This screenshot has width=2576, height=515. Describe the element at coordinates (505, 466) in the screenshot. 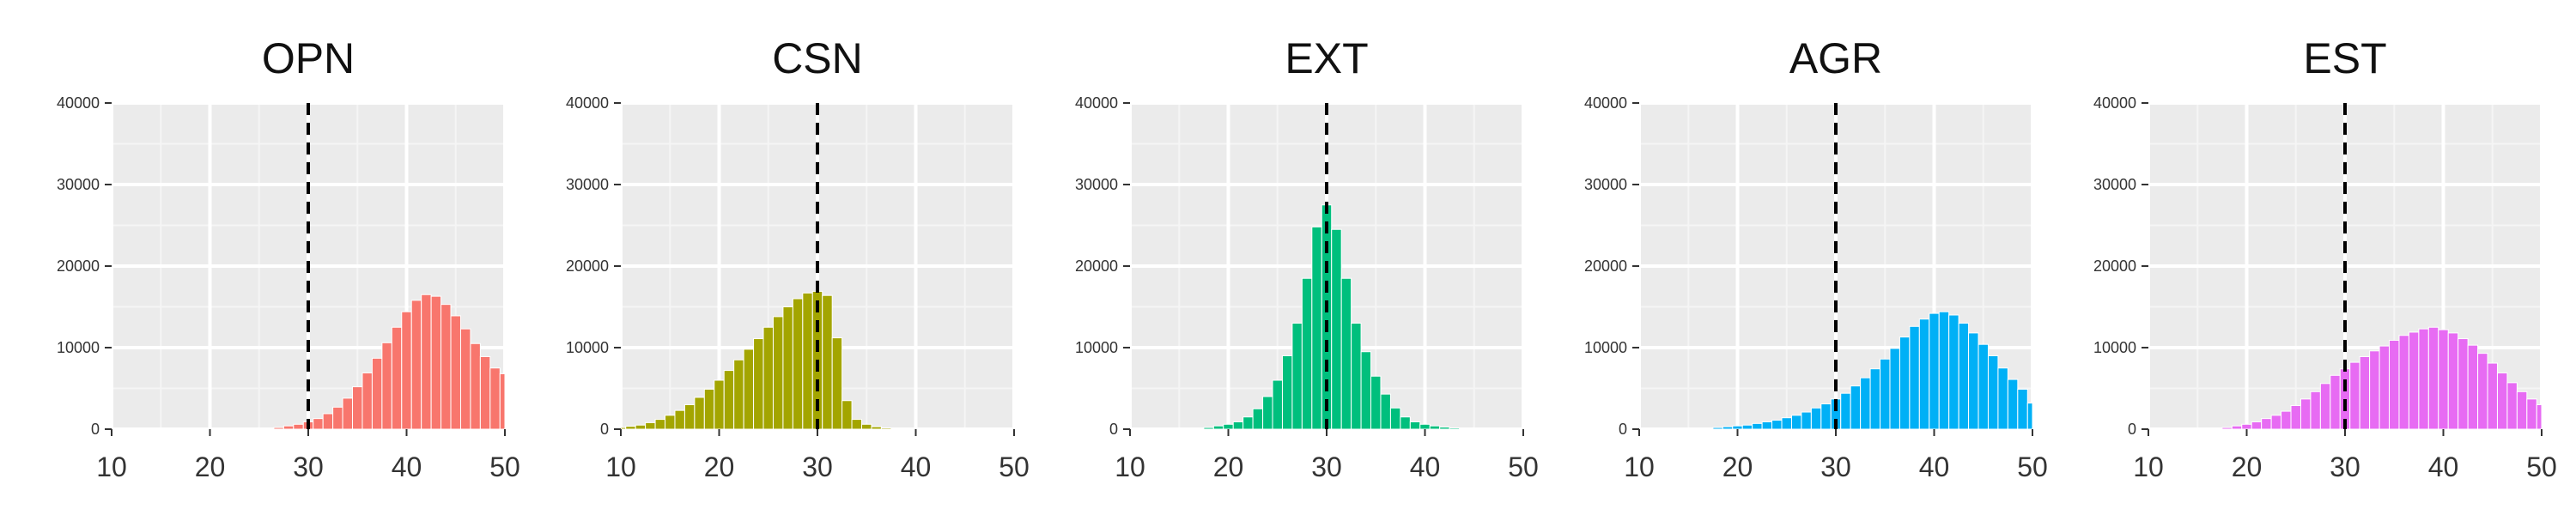

I see `x-tick-label: 50` at that location.